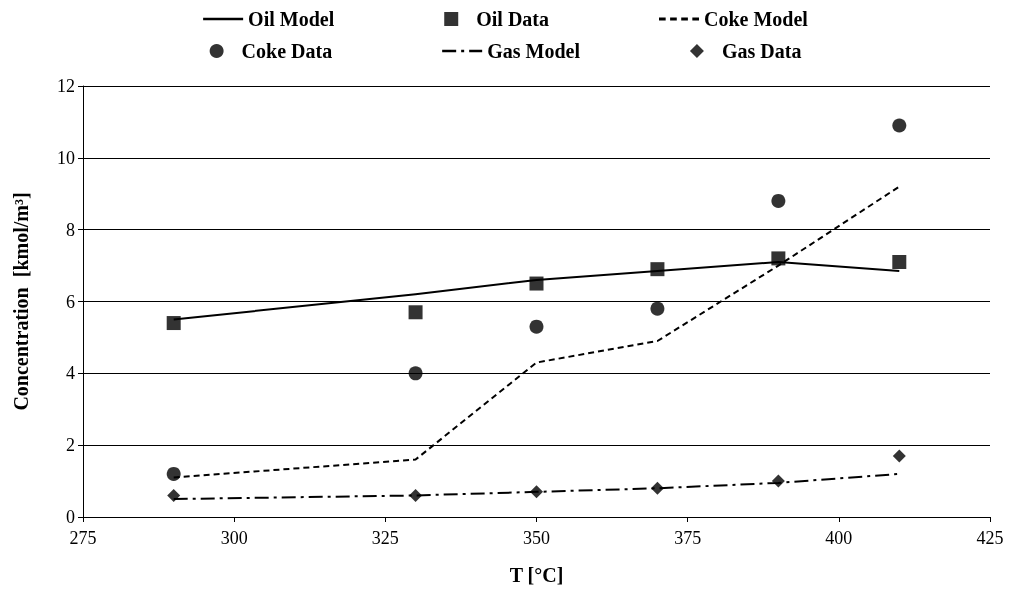  I want to click on x-tick-label: 425, so click(990, 538).